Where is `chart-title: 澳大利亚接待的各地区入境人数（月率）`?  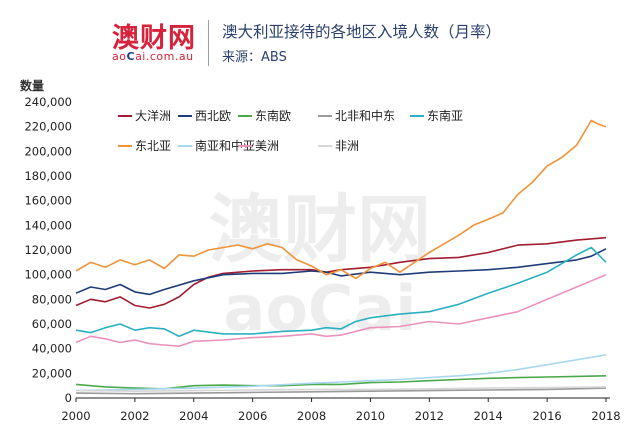
chart-title: 澳大利亚接待的各地区入境人数（月率） is located at coordinates (362, 32).